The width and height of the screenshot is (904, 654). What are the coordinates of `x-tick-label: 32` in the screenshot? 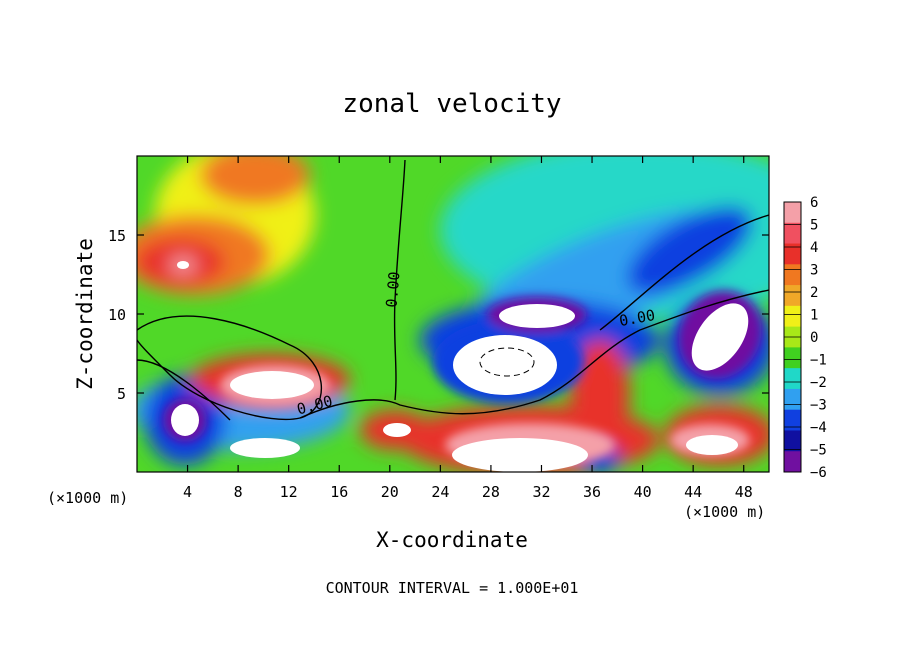 It's located at (541, 492).